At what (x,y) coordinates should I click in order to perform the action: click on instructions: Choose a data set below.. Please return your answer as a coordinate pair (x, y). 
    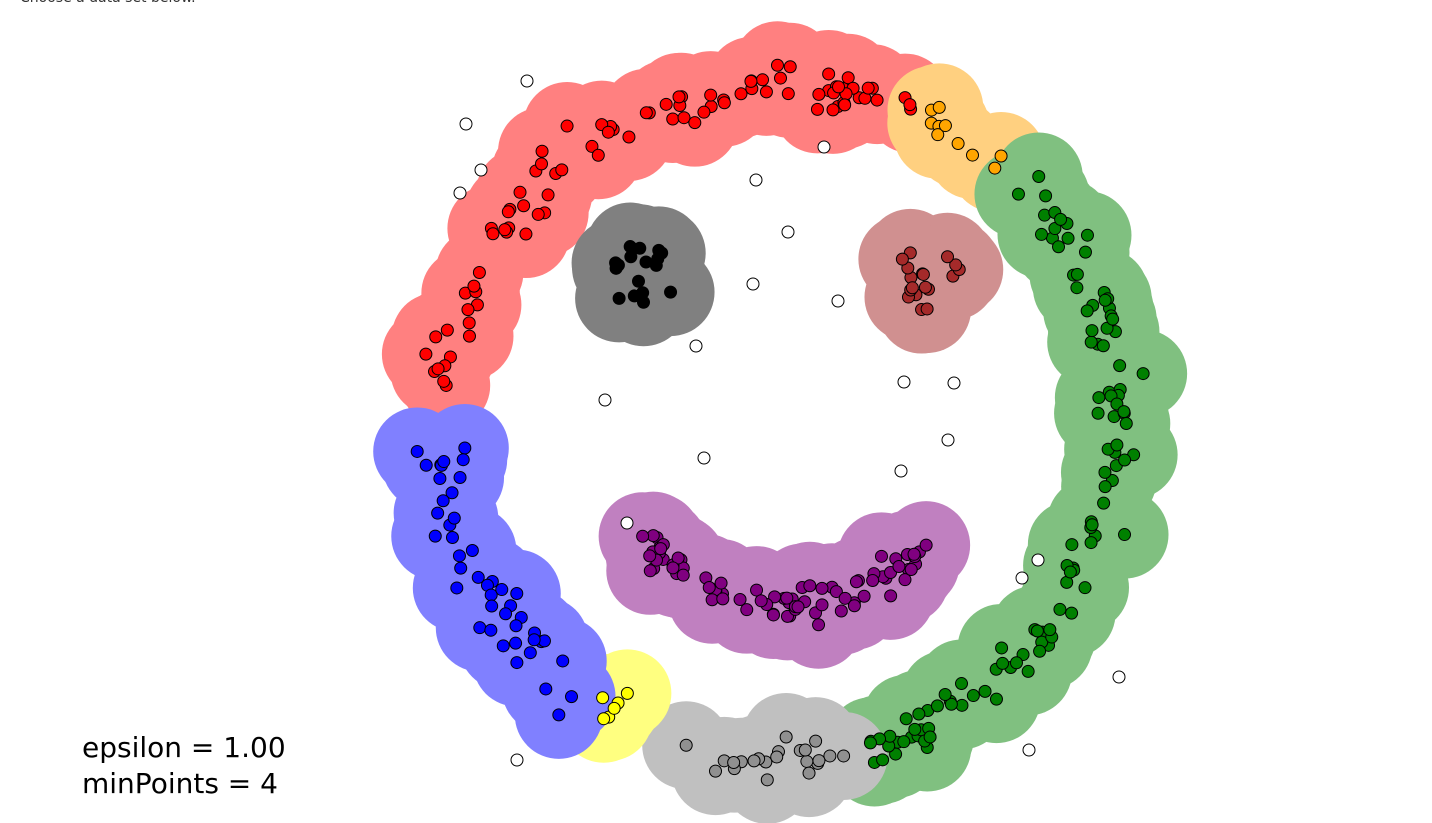
    Looking at the image, I should click on (108, 3).